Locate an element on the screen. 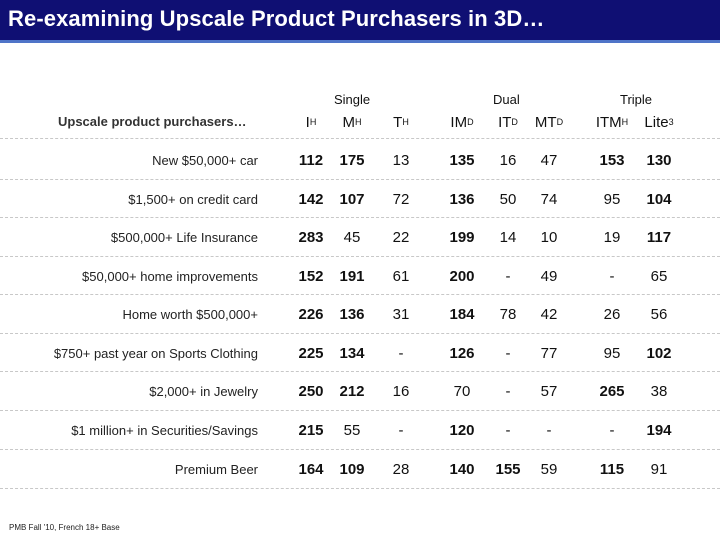 The height and width of the screenshot is (540, 720). column-header: ITD is located at coordinates (508, 122).